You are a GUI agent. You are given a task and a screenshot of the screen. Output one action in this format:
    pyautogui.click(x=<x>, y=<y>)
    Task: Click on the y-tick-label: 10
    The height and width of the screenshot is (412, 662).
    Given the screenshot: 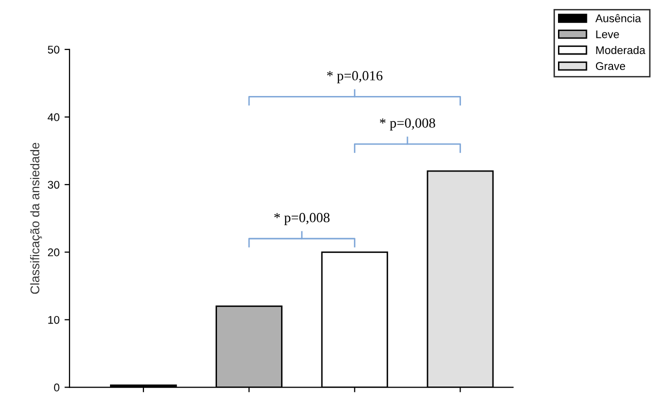 What is the action you would take?
    pyautogui.click(x=54, y=320)
    